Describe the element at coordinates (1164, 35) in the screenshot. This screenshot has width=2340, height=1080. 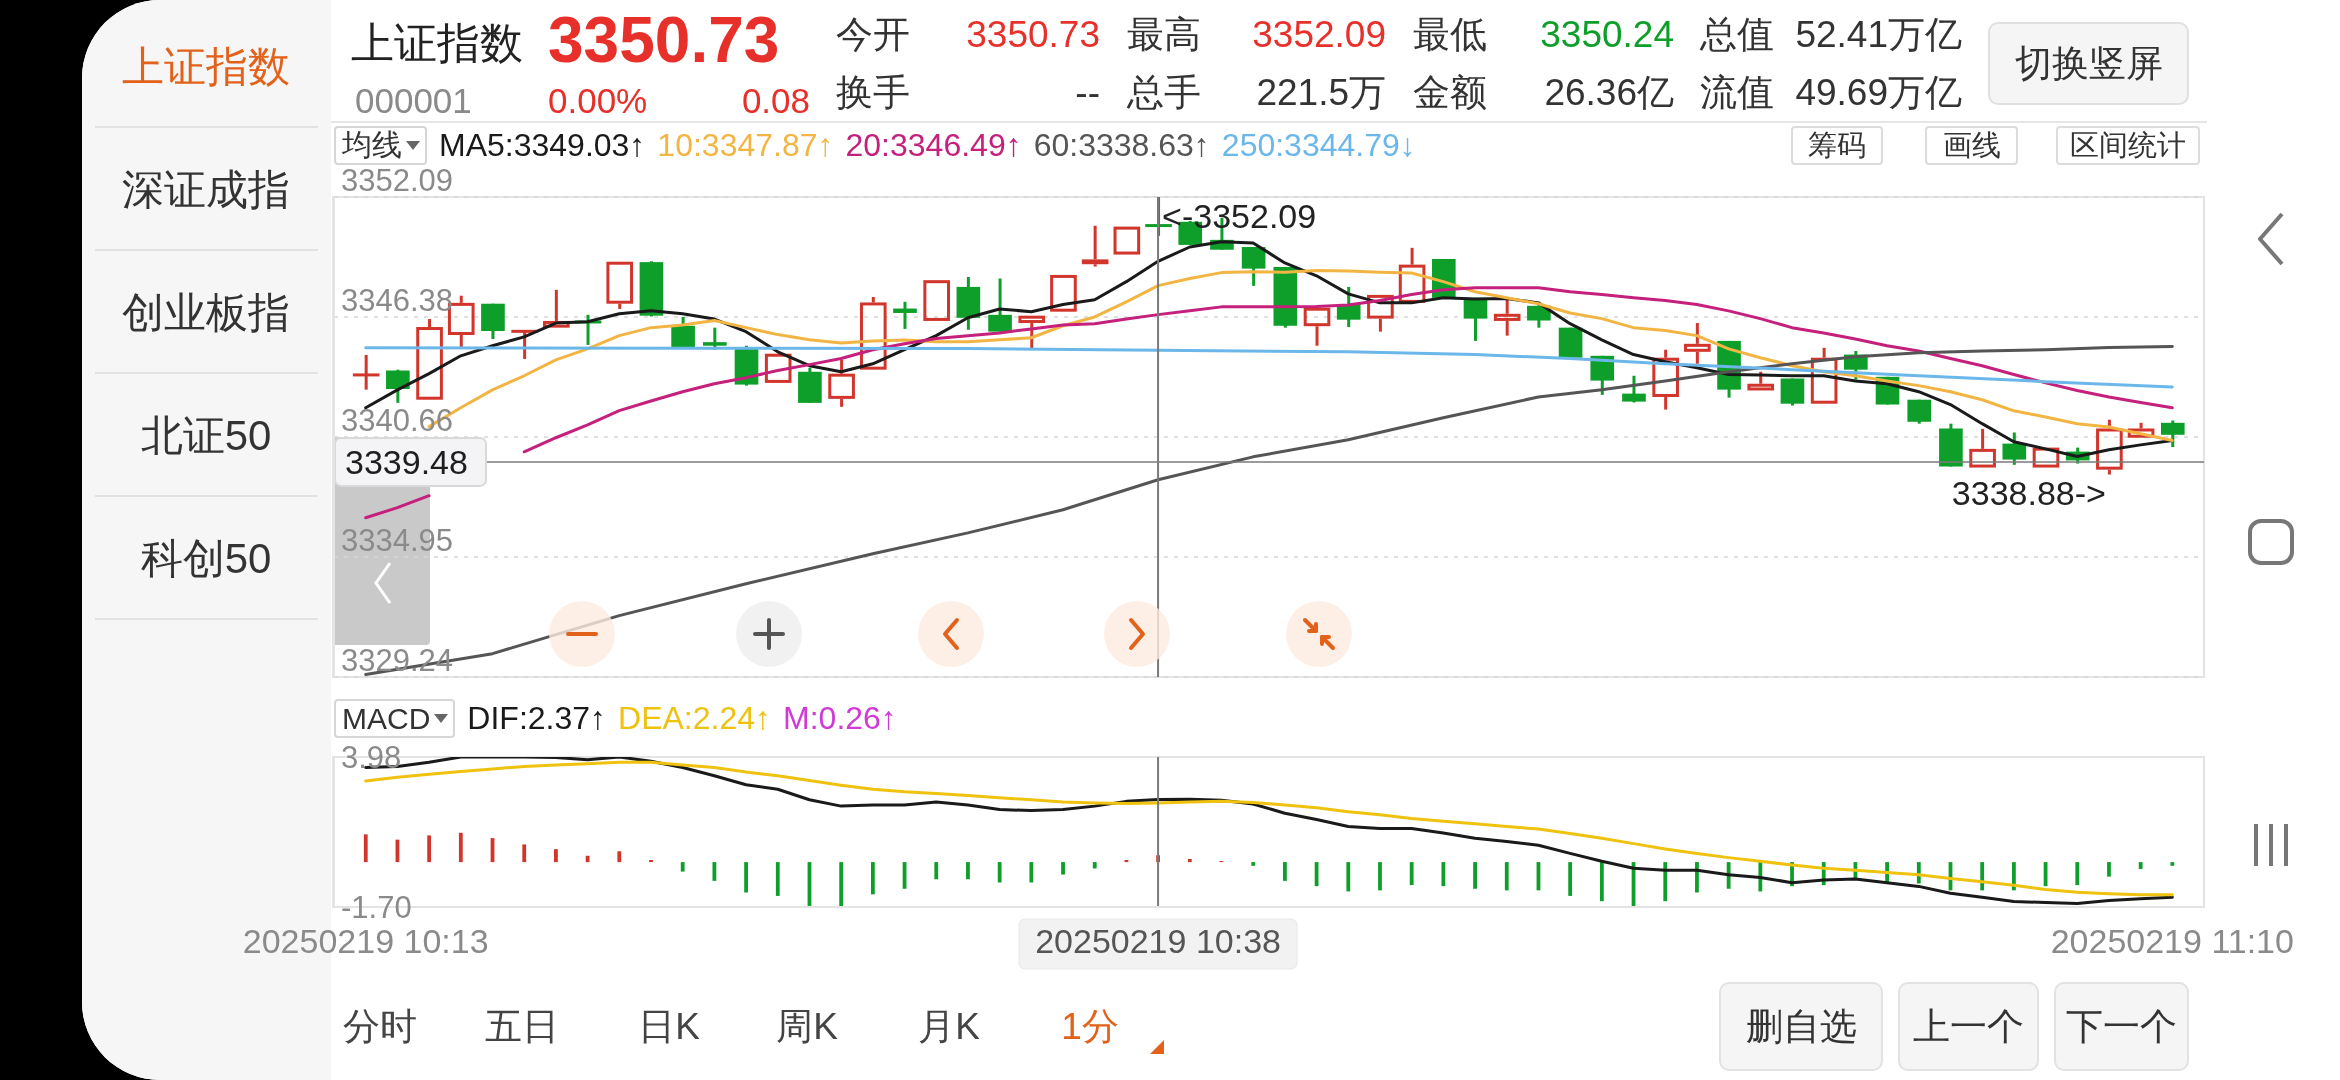
I see `text: 最高` at that location.